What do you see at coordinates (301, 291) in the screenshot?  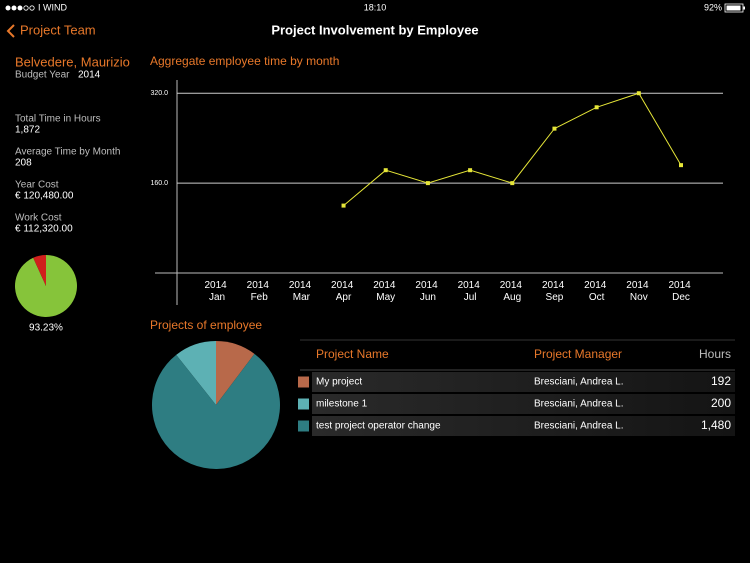 I see `x-tick-label: 2014 Mar` at bounding box center [301, 291].